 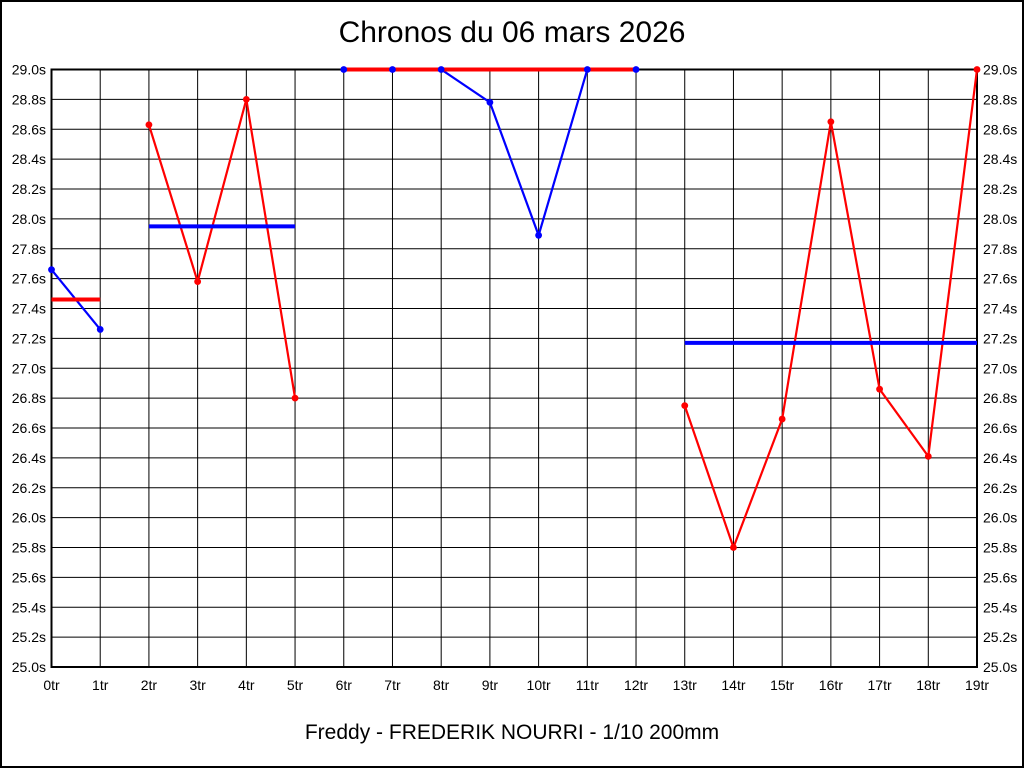 What do you see at coordinates (1000, 219) in the screenshot?
I see `y-tick-label-right: 28.0s` at bounding box center [1000, 219].